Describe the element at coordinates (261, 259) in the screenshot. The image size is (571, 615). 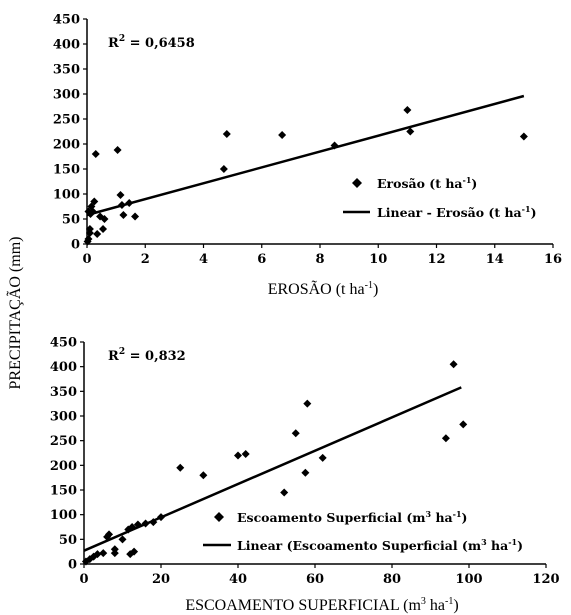
I see `x-tick-label: 6` at that location.